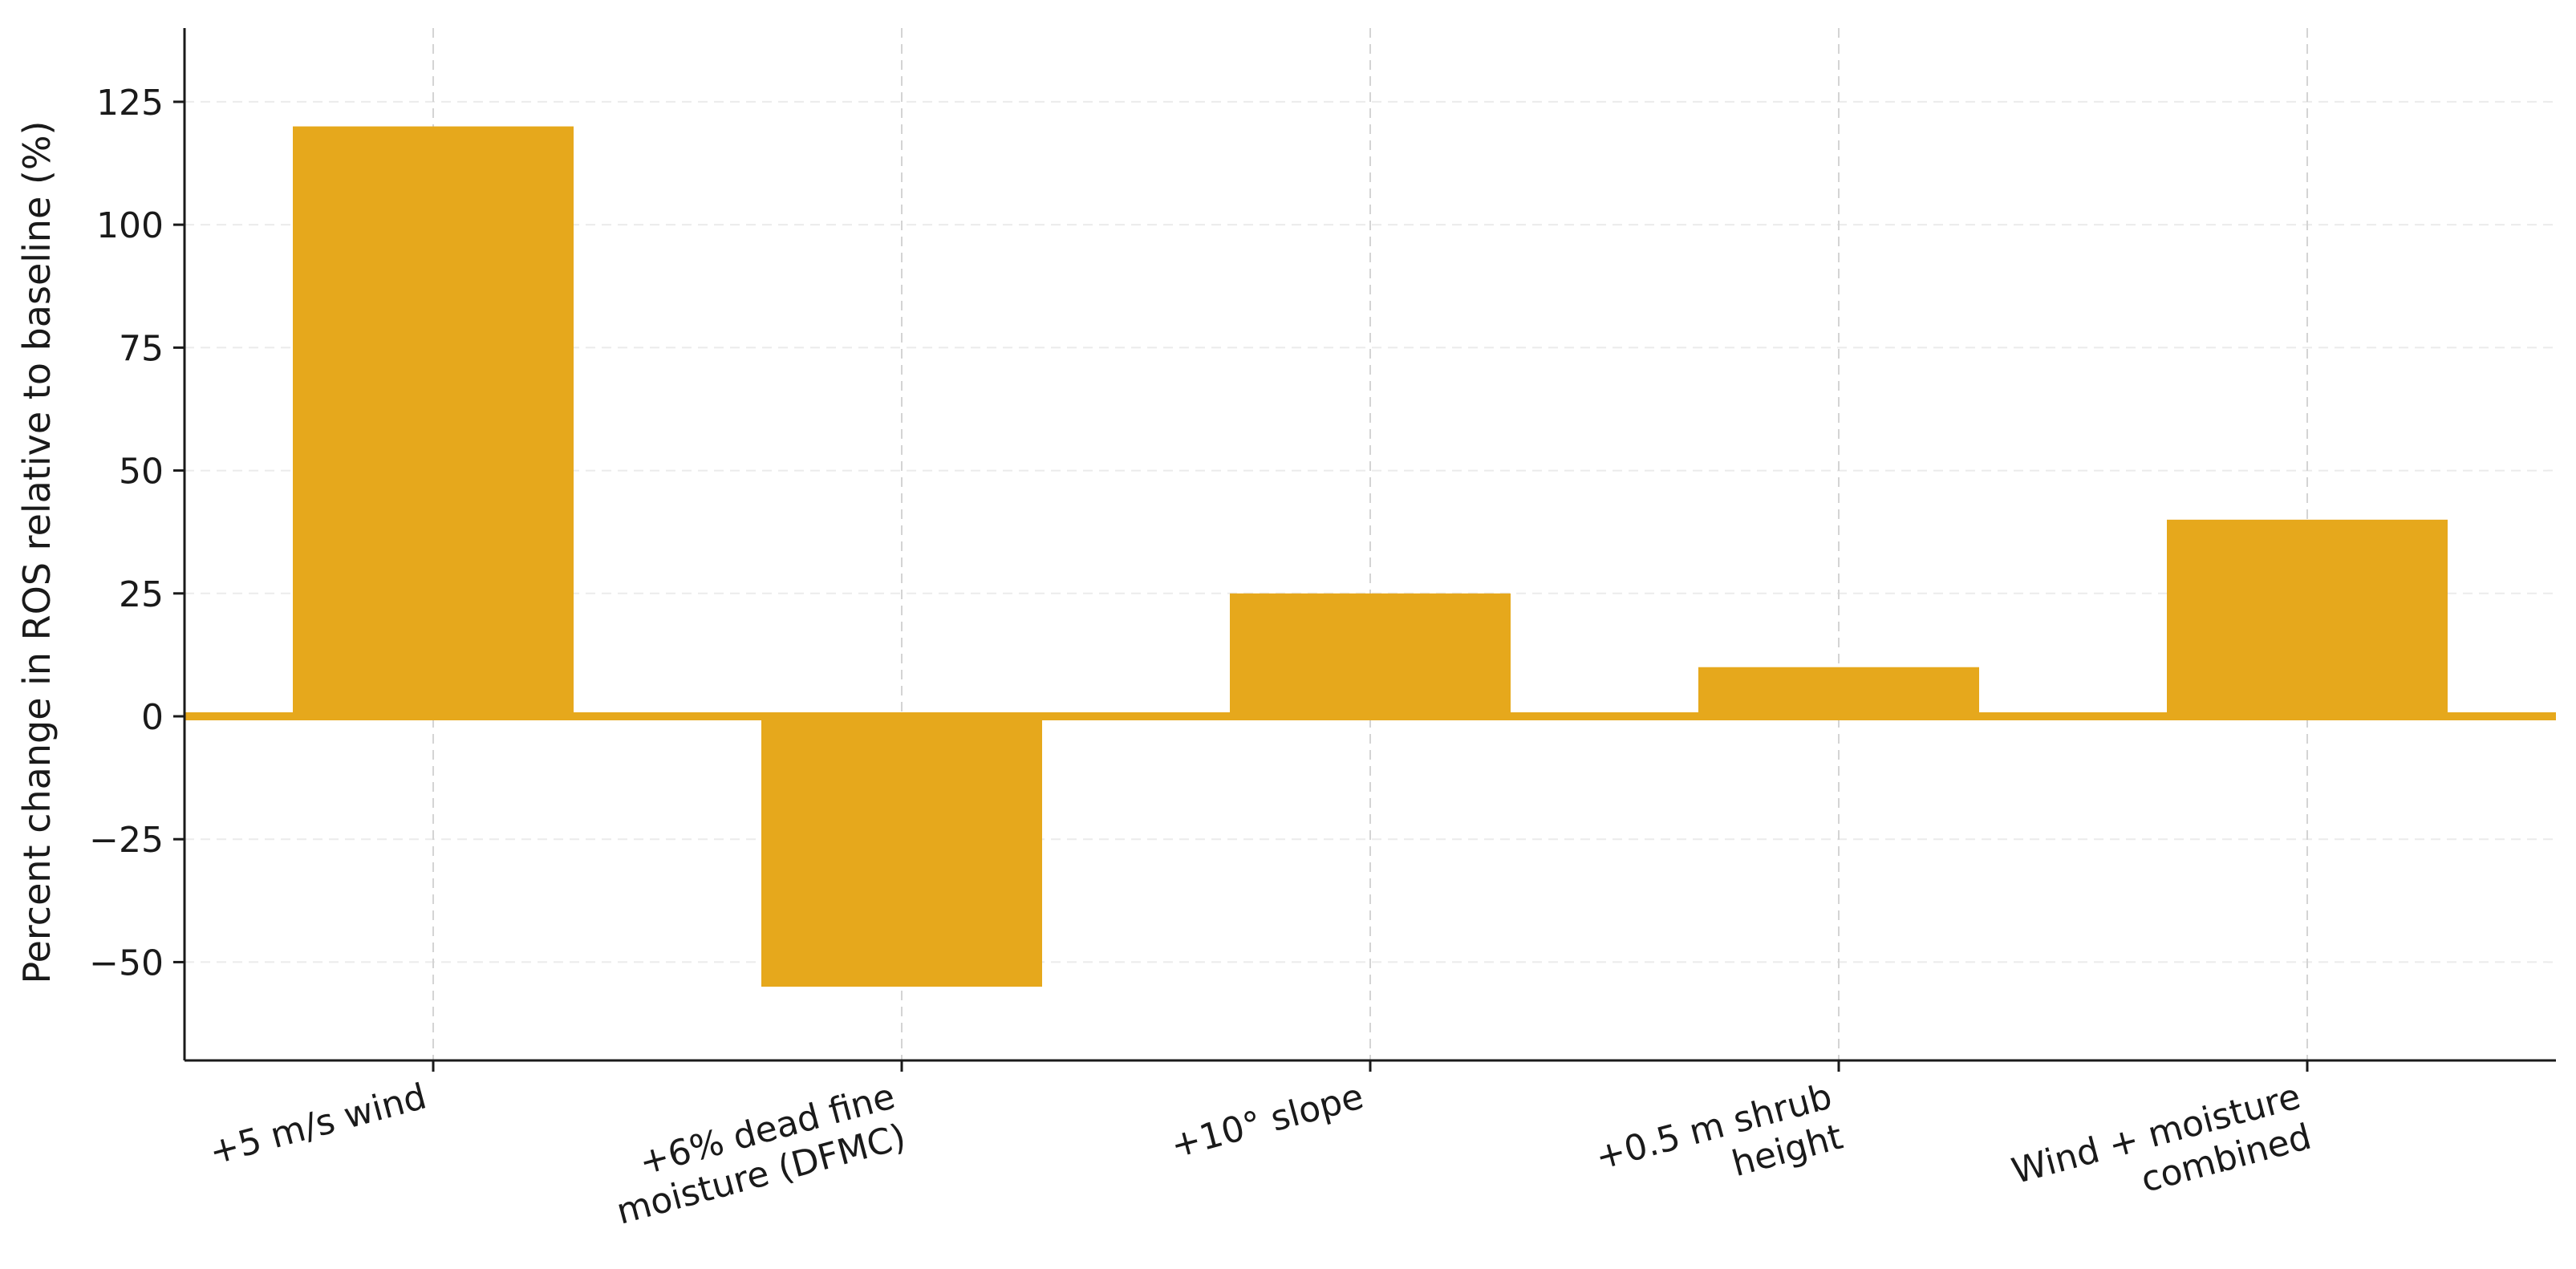 The image size is (2576, 1269). Describe the element at coordinates (126, 840) in the screenshot. I see `y-tick-label: −25` at that location.